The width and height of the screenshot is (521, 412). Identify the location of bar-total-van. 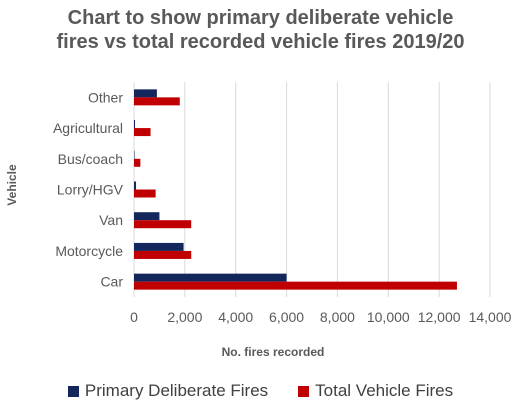
(163, 224).